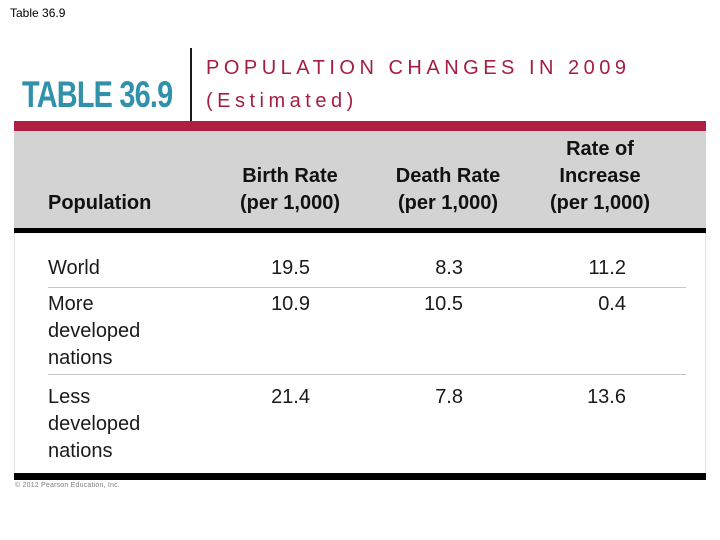 This screenshot has height=540, width=720. Describe the element at coordinates (449, 268) in the screenshot. I see `cell-value: 8.3` at that location.